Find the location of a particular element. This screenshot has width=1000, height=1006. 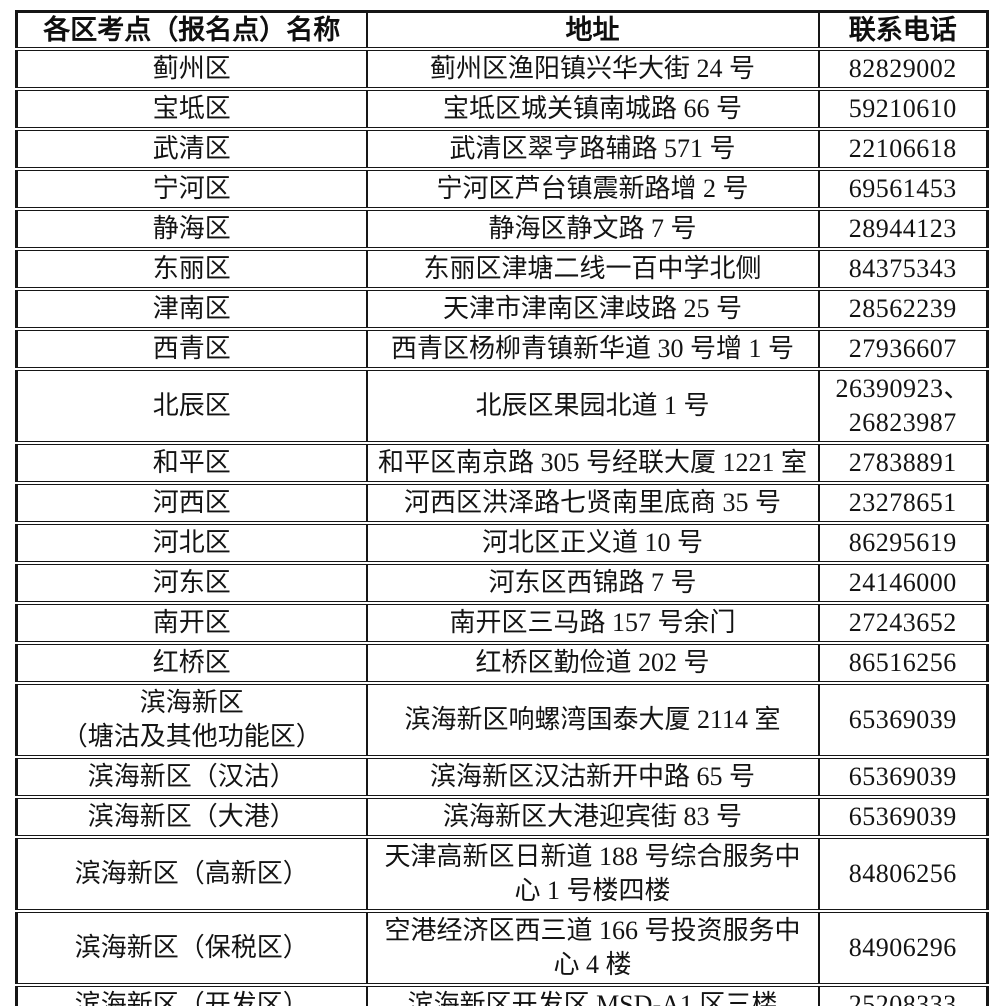

address-cell: 河东区西锦路 7 号 is located at coordinates (592, 584).